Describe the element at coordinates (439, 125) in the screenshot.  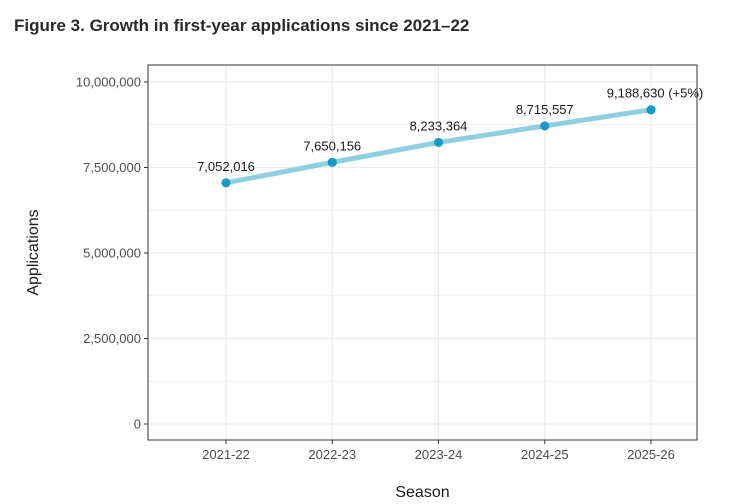
I see `data-label: 8,233,364` at that location.